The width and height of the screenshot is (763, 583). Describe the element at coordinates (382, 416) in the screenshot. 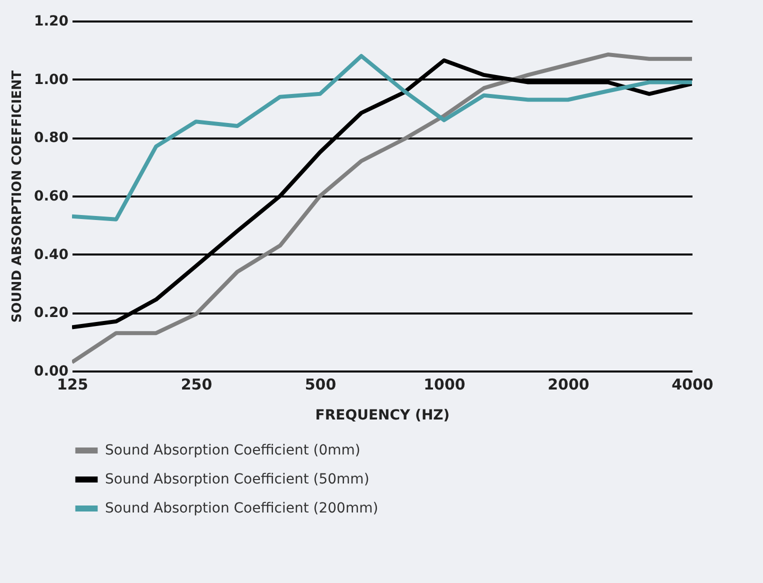

I see `x-axis-title: FREQUENCY (HZ)` at that location.